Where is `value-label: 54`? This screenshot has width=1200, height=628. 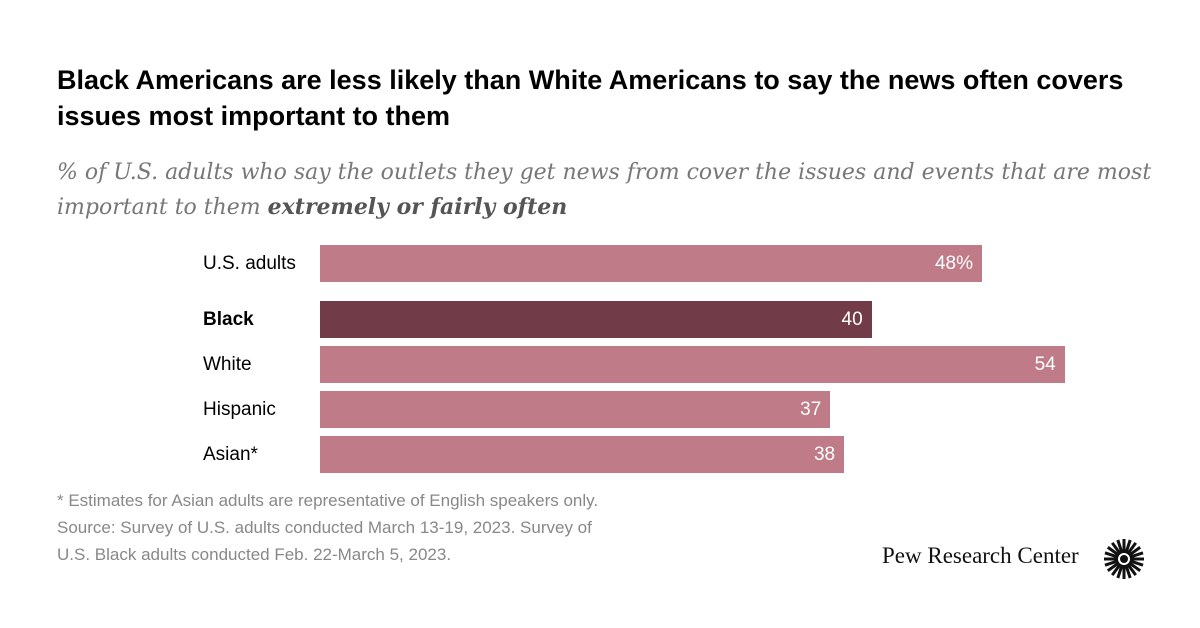 value-label: 54 is located at coordinates (1045, 364).